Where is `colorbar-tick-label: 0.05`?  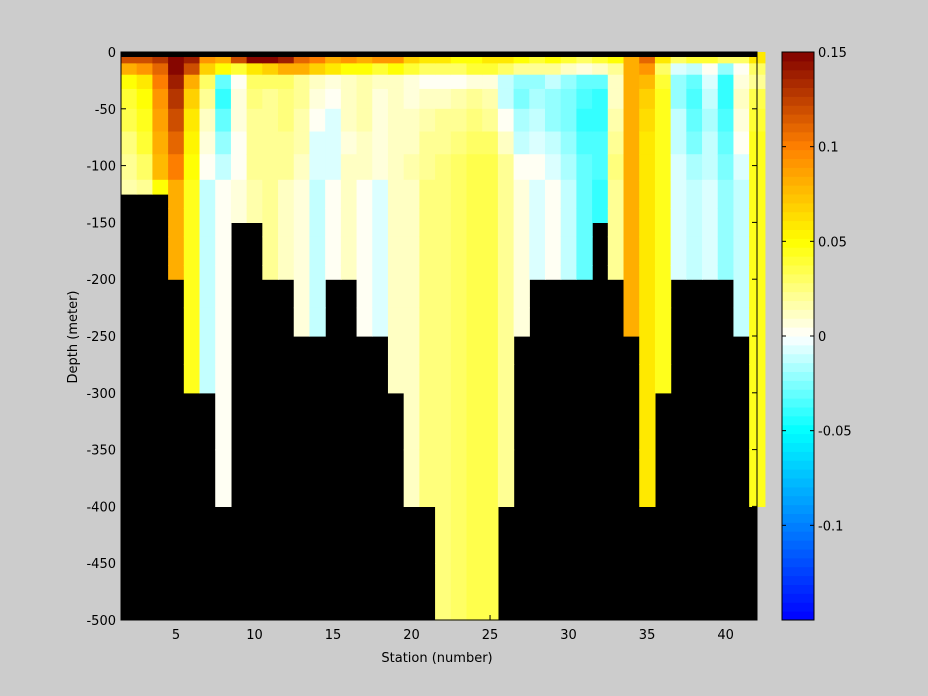
colorbar-tick-label: 0.05 is located at coordinates (832, 242).